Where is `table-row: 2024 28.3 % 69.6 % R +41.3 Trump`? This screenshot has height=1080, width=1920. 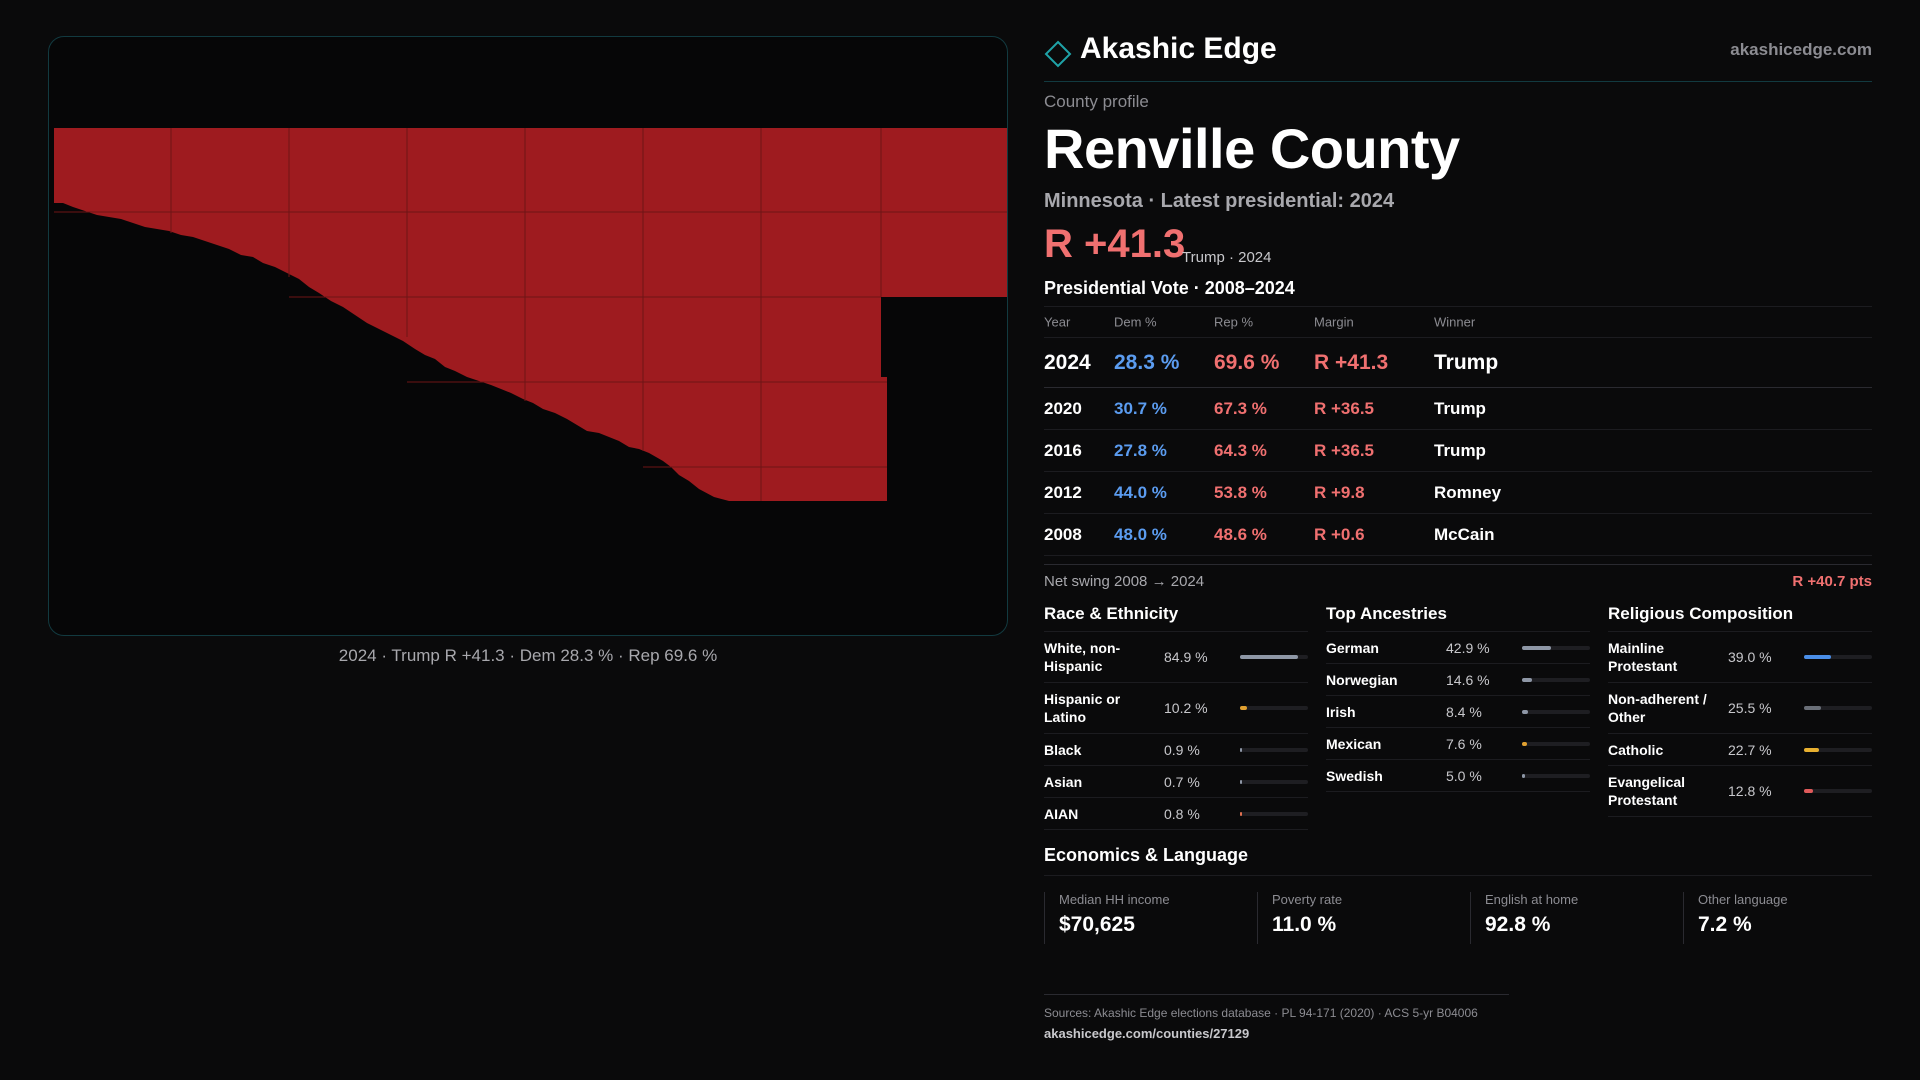 table-row: 2024 28.3 % 69.6 % R +41.3 Trump is located at coordinates (1458, 363).